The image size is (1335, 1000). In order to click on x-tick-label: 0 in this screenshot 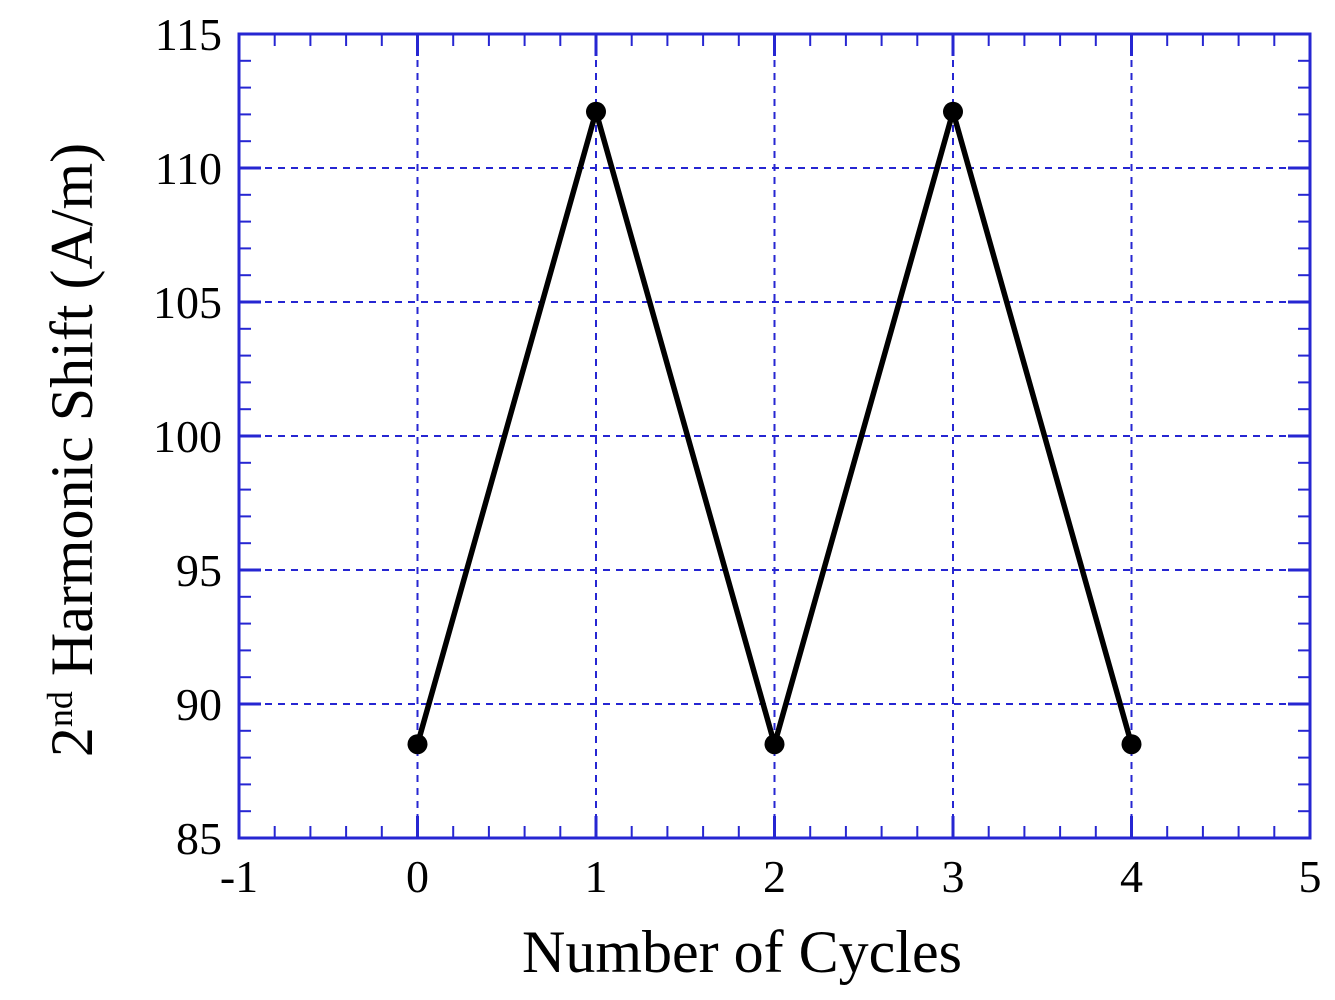, I will do `click(417, 876)`.